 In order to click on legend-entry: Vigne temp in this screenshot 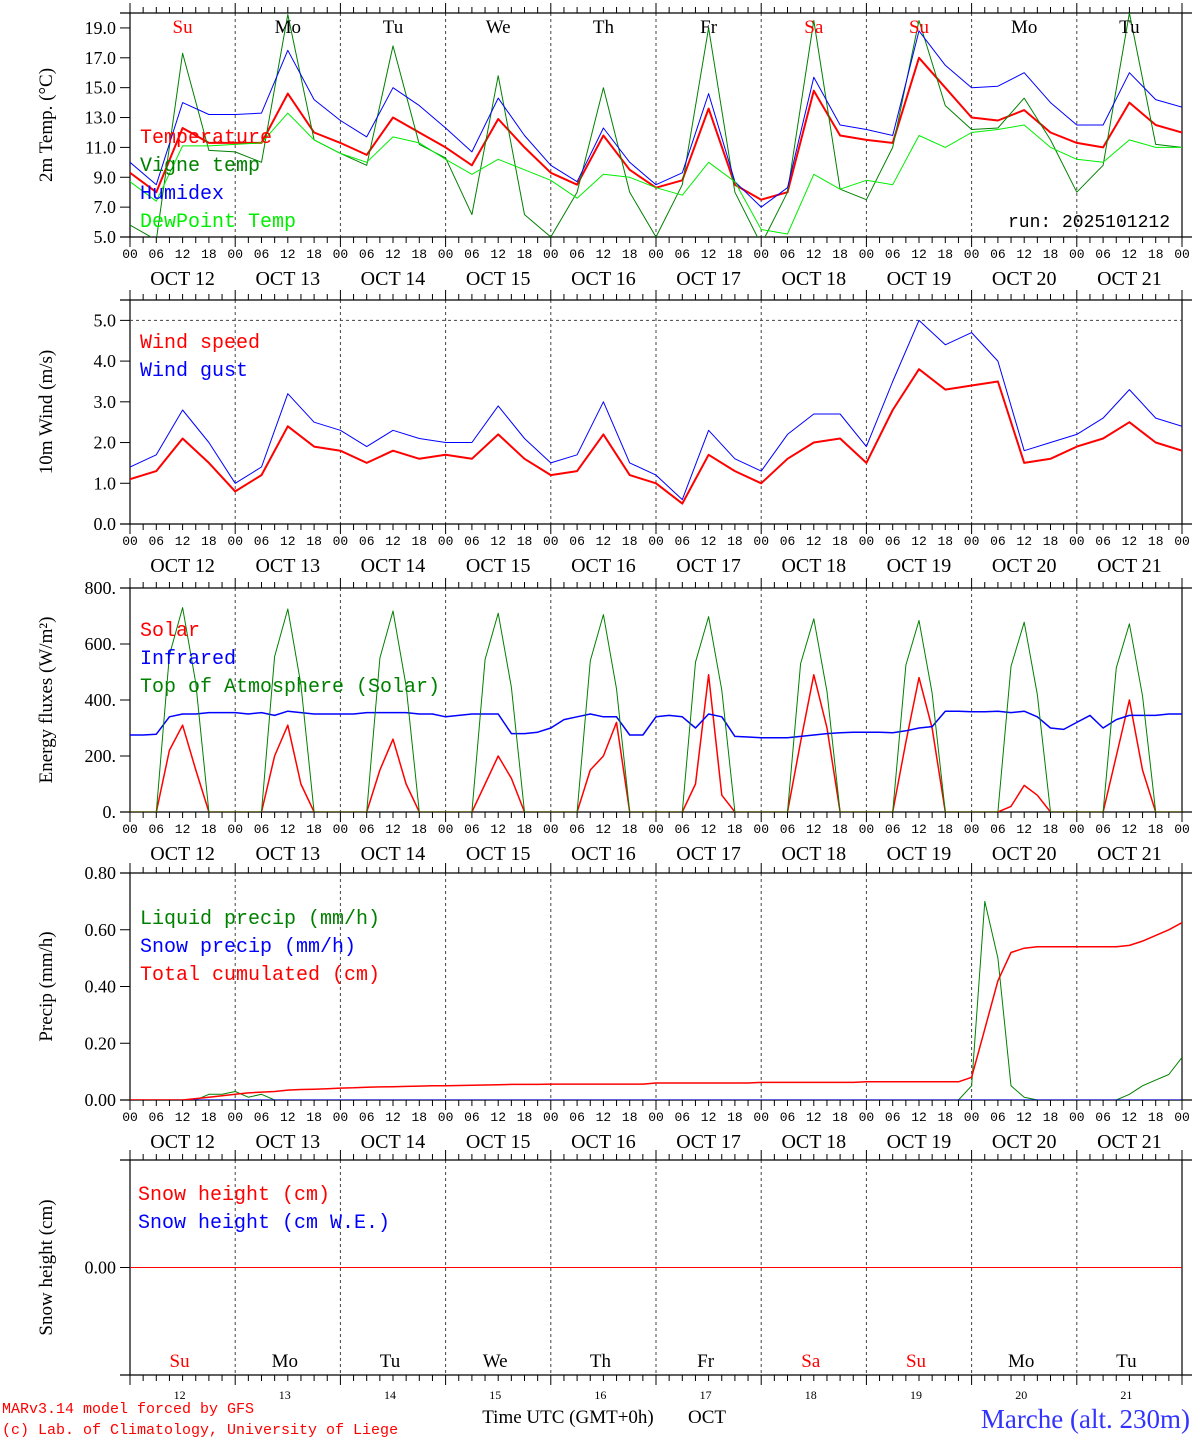, I will do `click(200, 166)`.